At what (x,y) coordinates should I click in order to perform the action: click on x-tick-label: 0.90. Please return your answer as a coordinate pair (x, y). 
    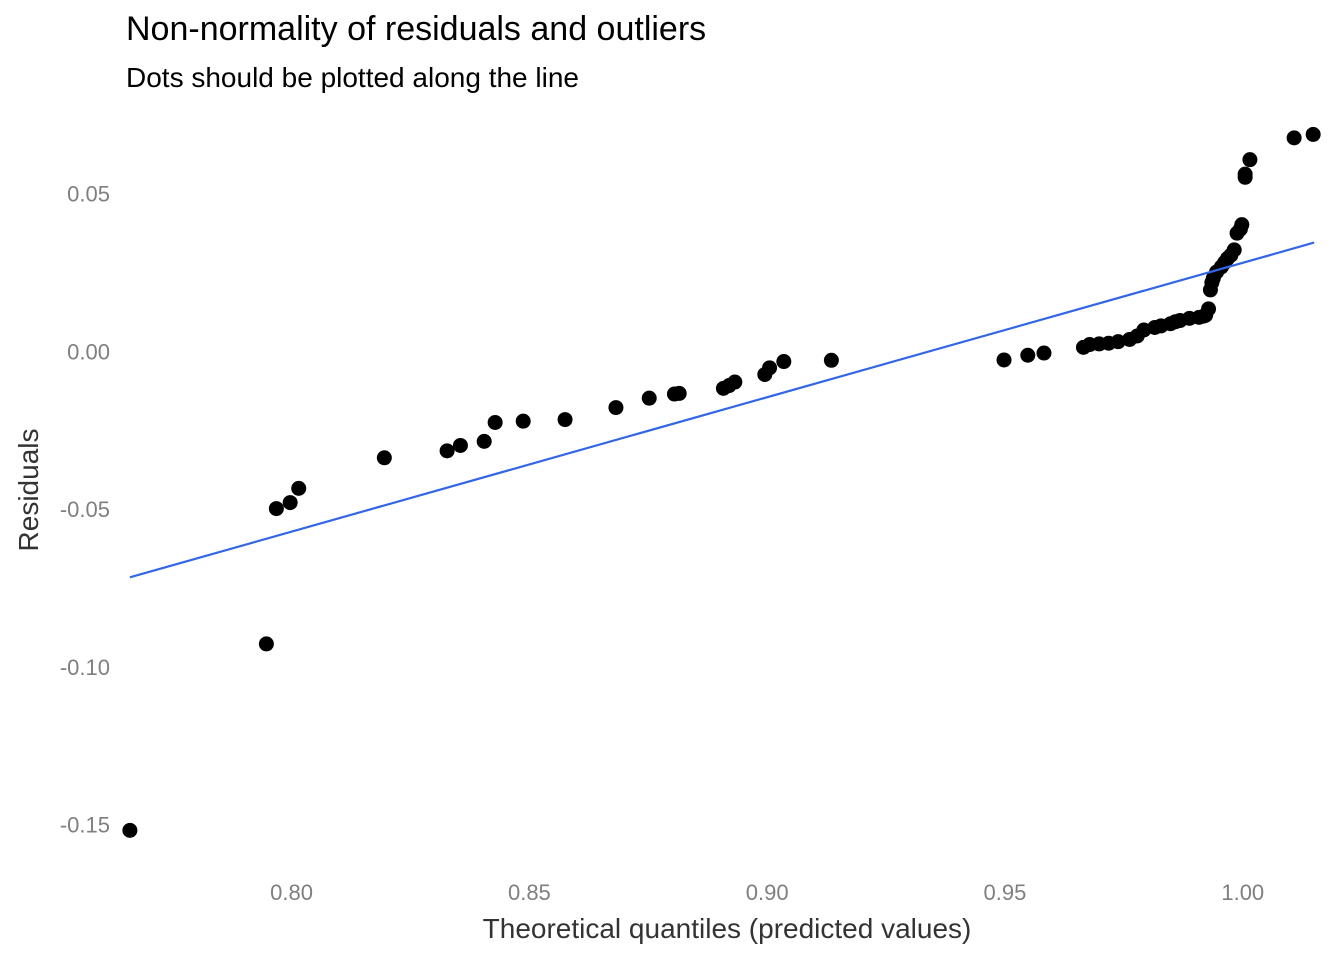
    Looking at the image, I should click on (767, 892).